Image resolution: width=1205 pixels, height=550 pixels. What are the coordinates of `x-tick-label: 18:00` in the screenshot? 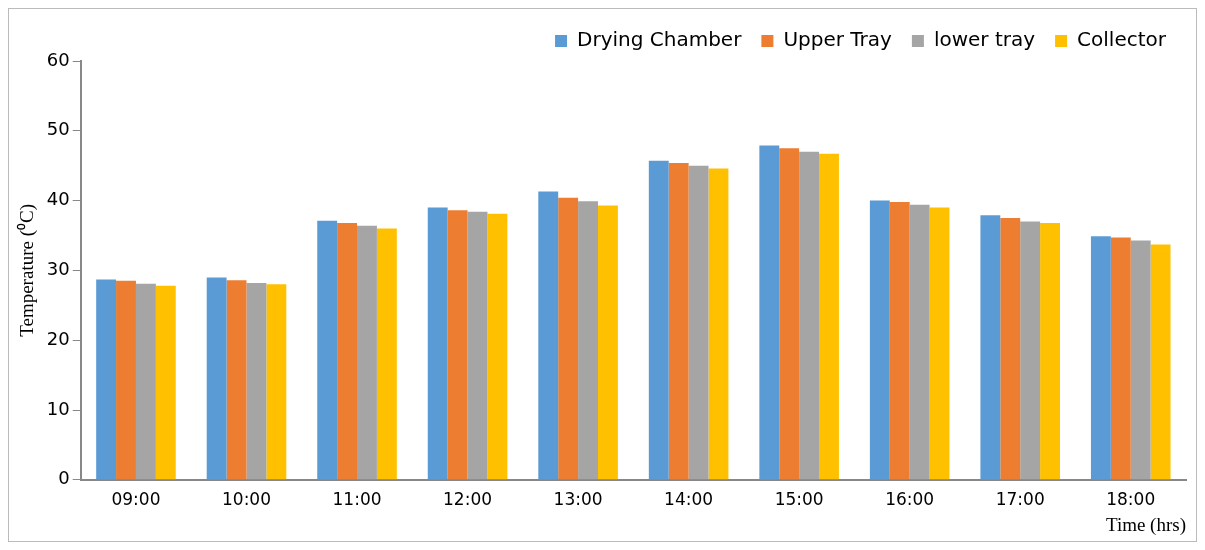 It's located at (1131, 499).